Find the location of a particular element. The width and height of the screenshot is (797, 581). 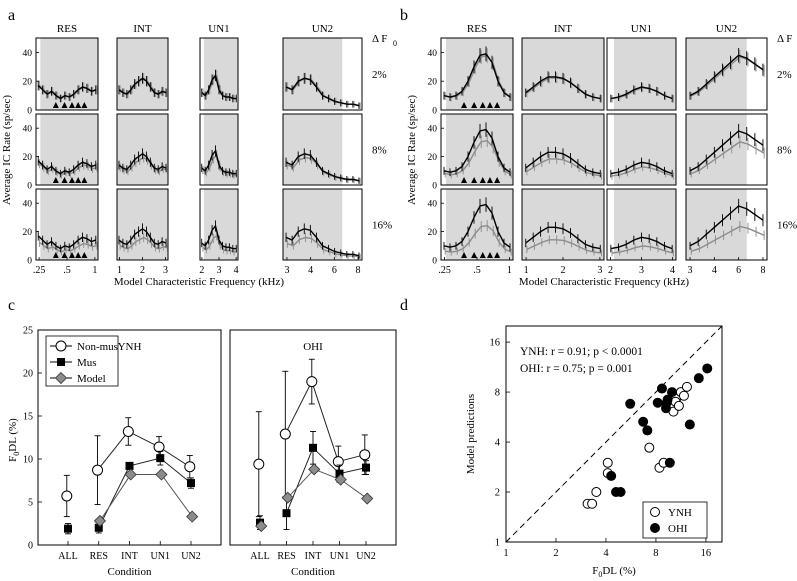

x-tick-label: .25 is located at coordinates (39, 270).